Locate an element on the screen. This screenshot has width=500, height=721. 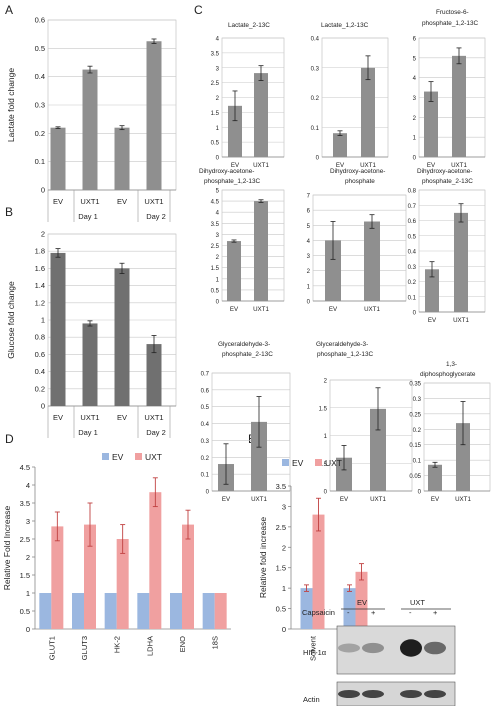
y-tick-label: 0.8 is located at coordinates (40, 337).